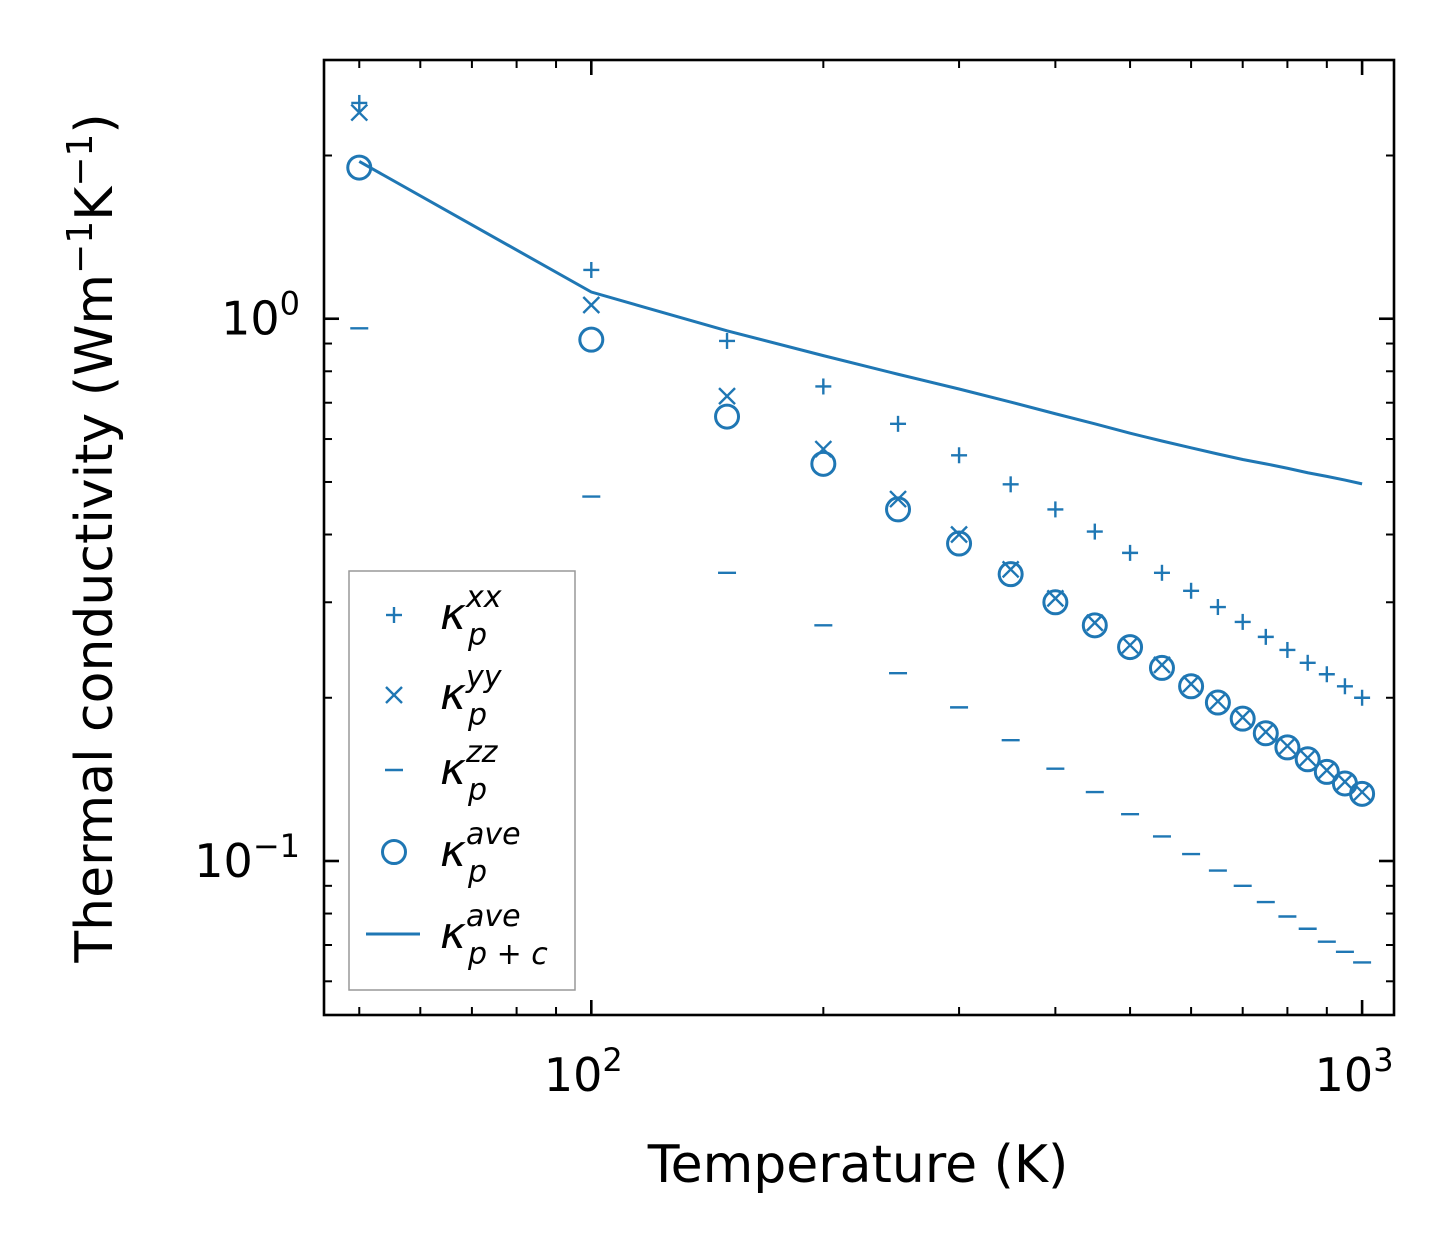 The width and height of the screenshot is (1454, 1254). Describe the element at coordinates (260, 315) in the screenshot. I see `y-tick-label: 10⁰` at that location.